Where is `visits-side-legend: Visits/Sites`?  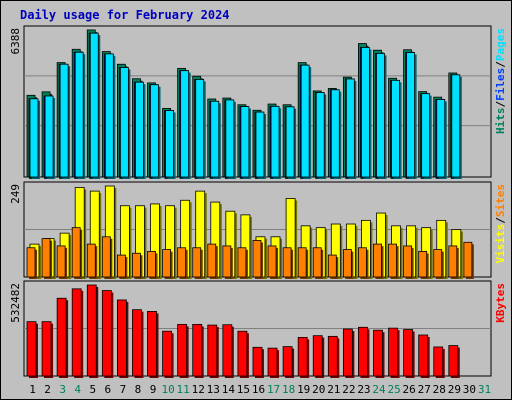
visits-side-legend: Visits/Sites is located at coordinates (500, 224).